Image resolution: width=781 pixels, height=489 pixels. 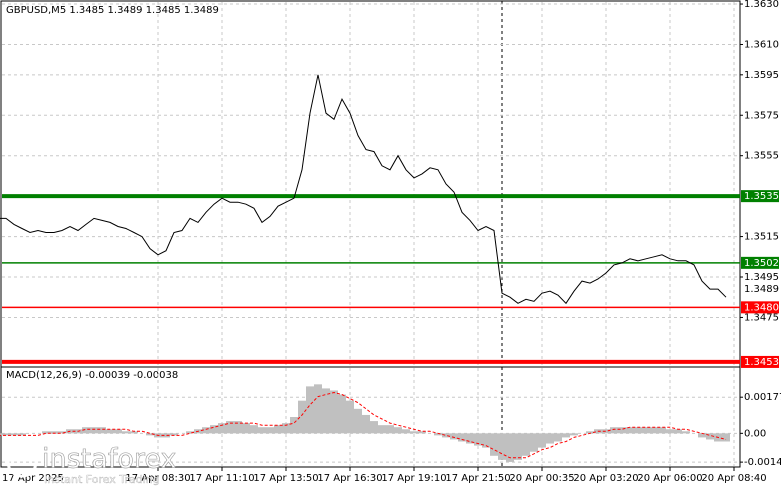 I want to click on logo-icon, so click(x=22, y=462).